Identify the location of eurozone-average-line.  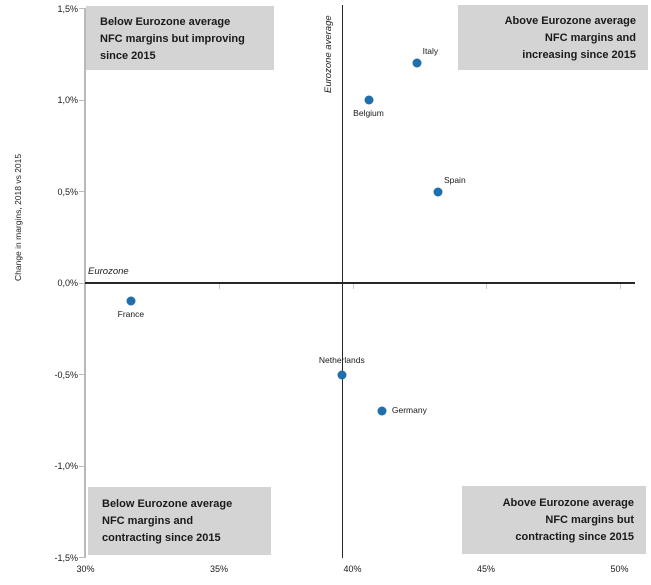
(342, 281).